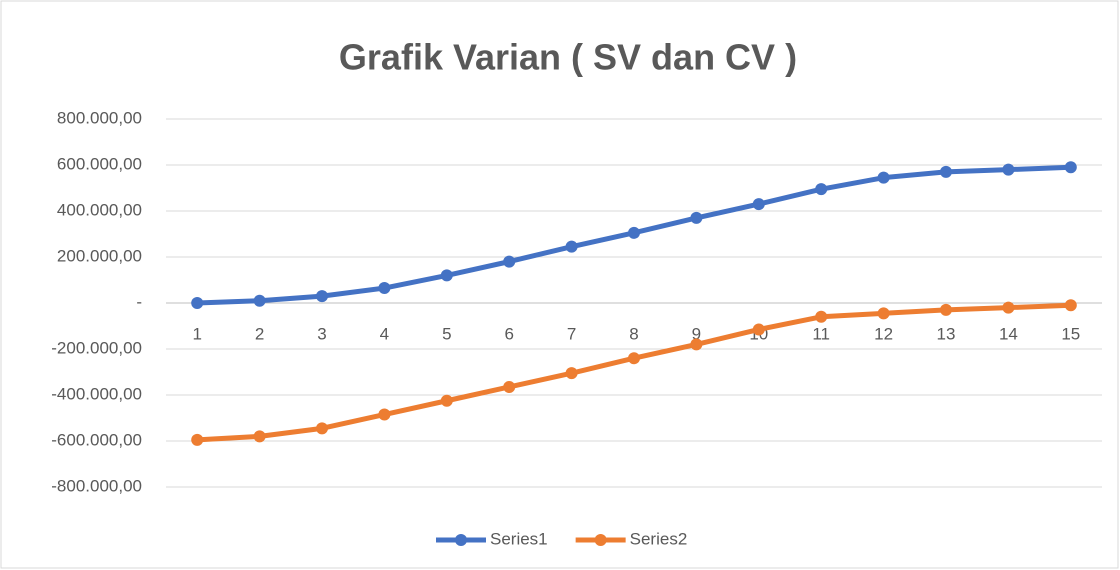 This screenshot has height=570, width=1120. What do you see at coordinates (384, 333) in the screenshot?
I see `x-tick-label: 4` at bounding box center [384, 333].